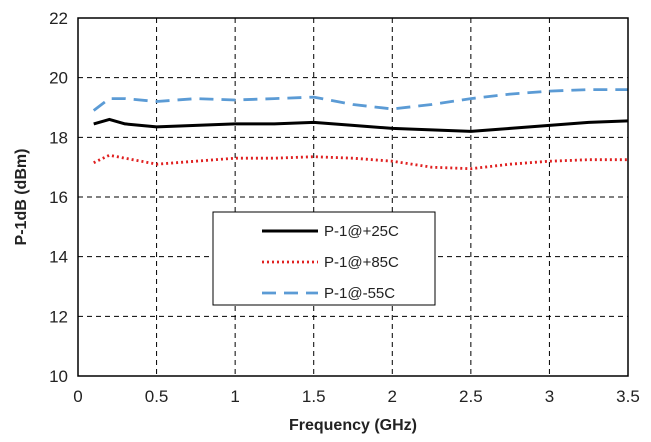  Describe the element at coordinates (471, 396) in the screenshot. I see `x-tick-label: 2.5` at that location.